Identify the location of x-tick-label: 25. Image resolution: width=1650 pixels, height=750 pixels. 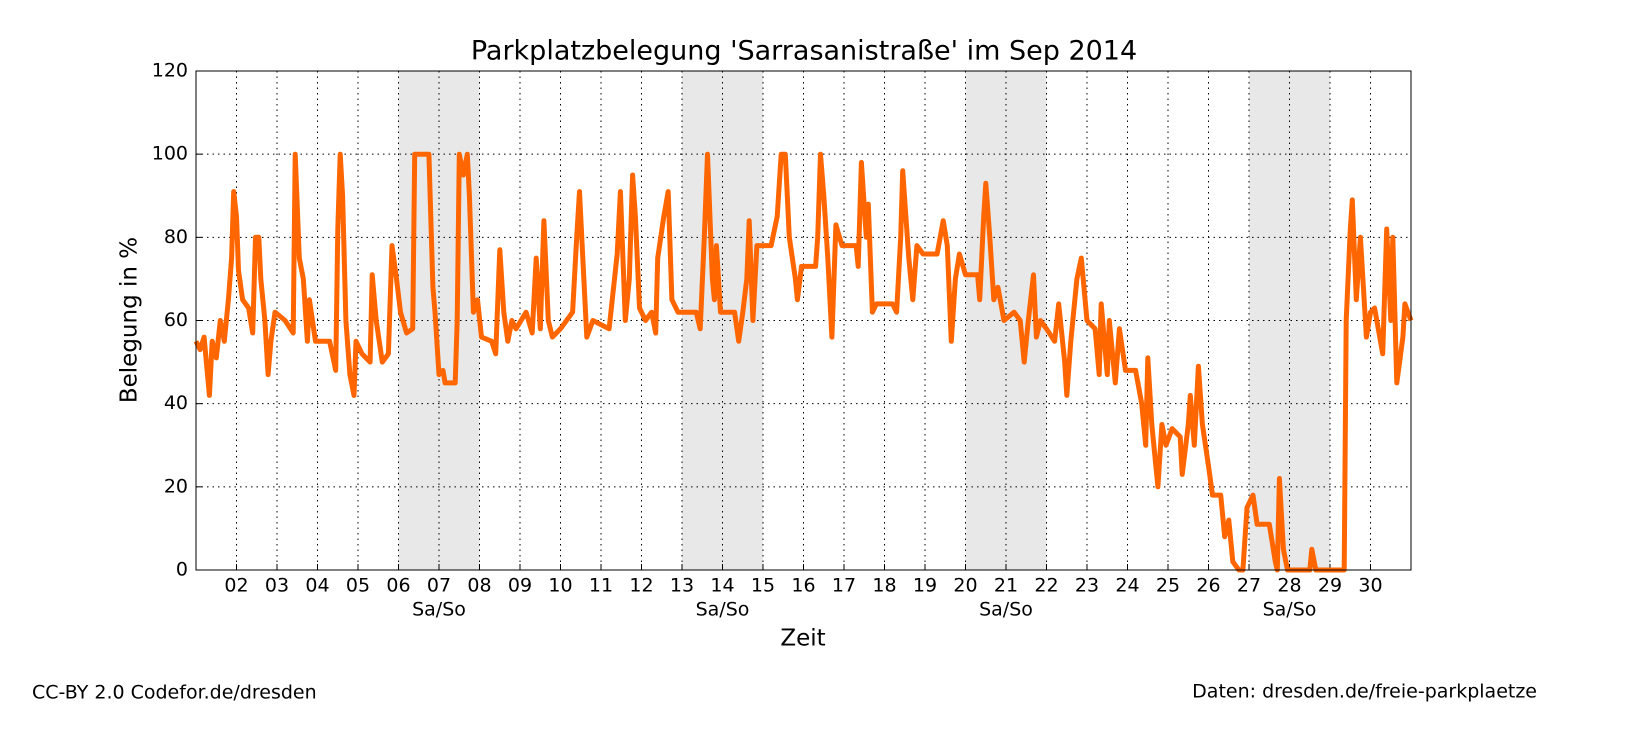
(1168, 586).